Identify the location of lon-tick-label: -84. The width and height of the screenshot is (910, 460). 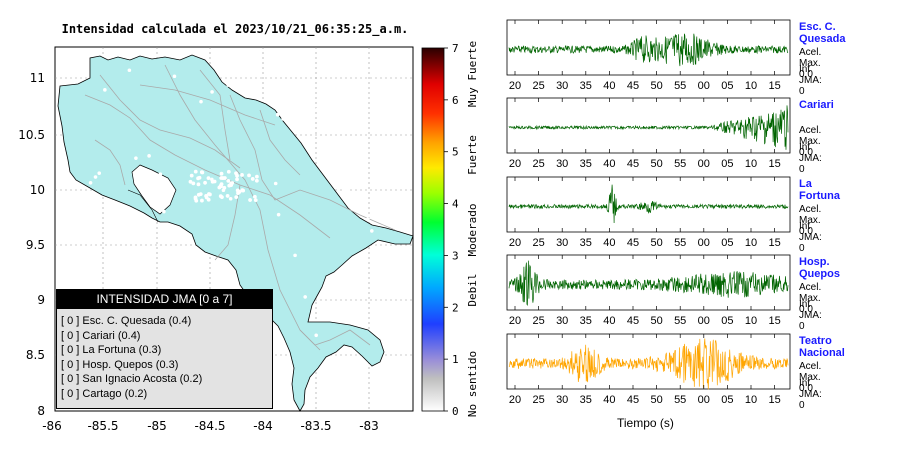
(263, 426).